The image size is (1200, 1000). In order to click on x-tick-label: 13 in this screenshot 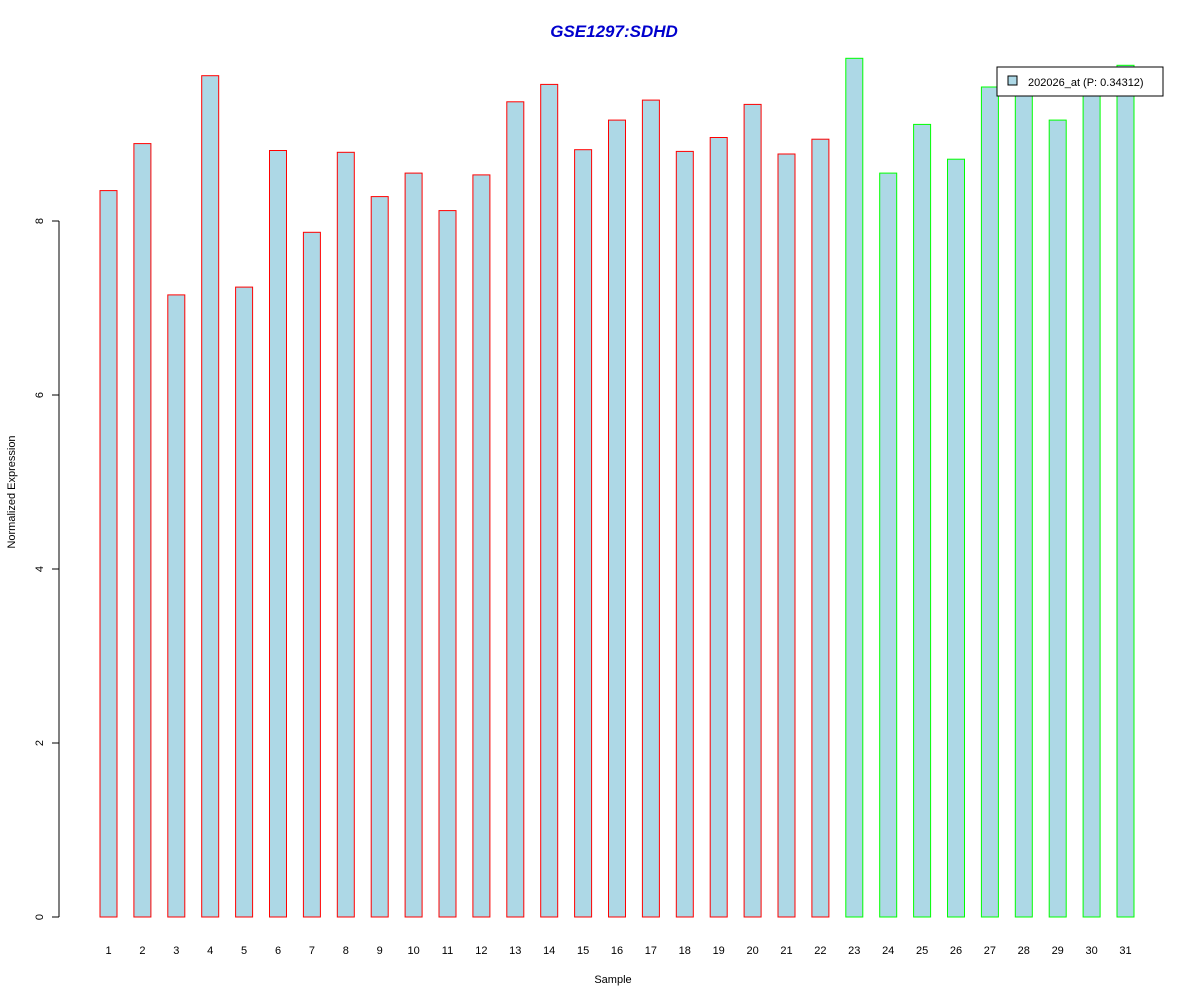, I will do `click(515, 951)`.